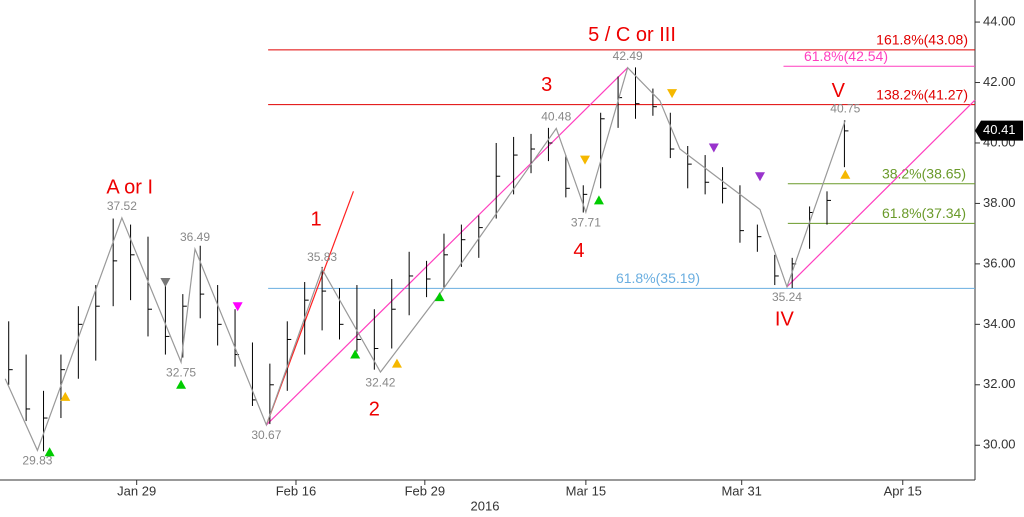  I want to click on level-label: 138.2%(41.27), so click(922, 94).